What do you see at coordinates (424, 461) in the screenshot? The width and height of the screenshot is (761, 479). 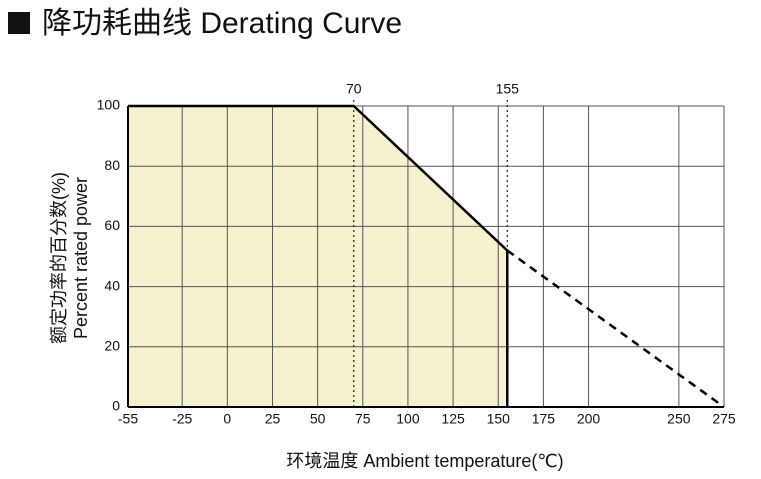 I see `x-axis-label: 环境温度 Ambient temperature(℃)` at bounding box center [424, 461].